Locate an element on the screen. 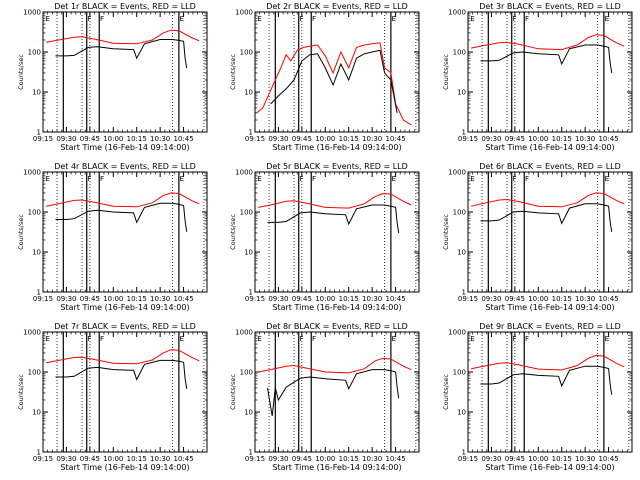  panel-title: Det 3r BLACK = Events, RED = LLD is located at coordinates (550, 6).